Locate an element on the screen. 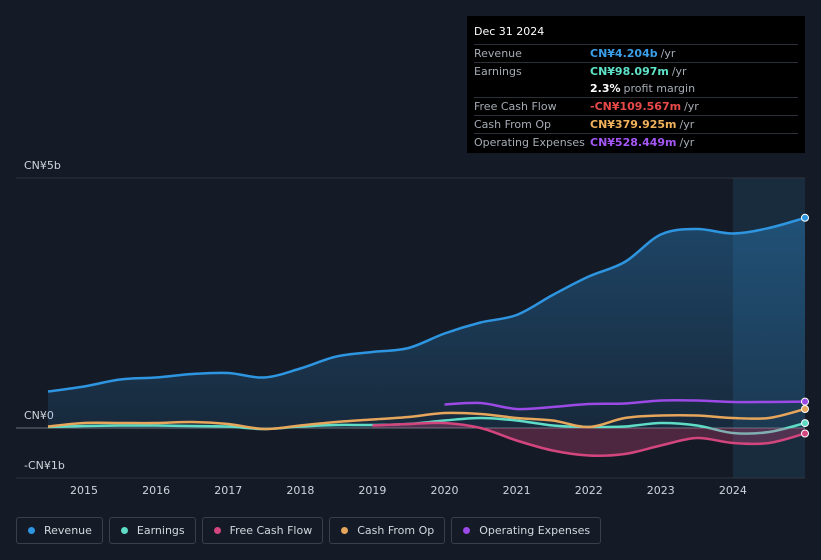 This screenshot has width=821, height=560. legend-item: Free Cash Flow is located at coordinates (262, 530).